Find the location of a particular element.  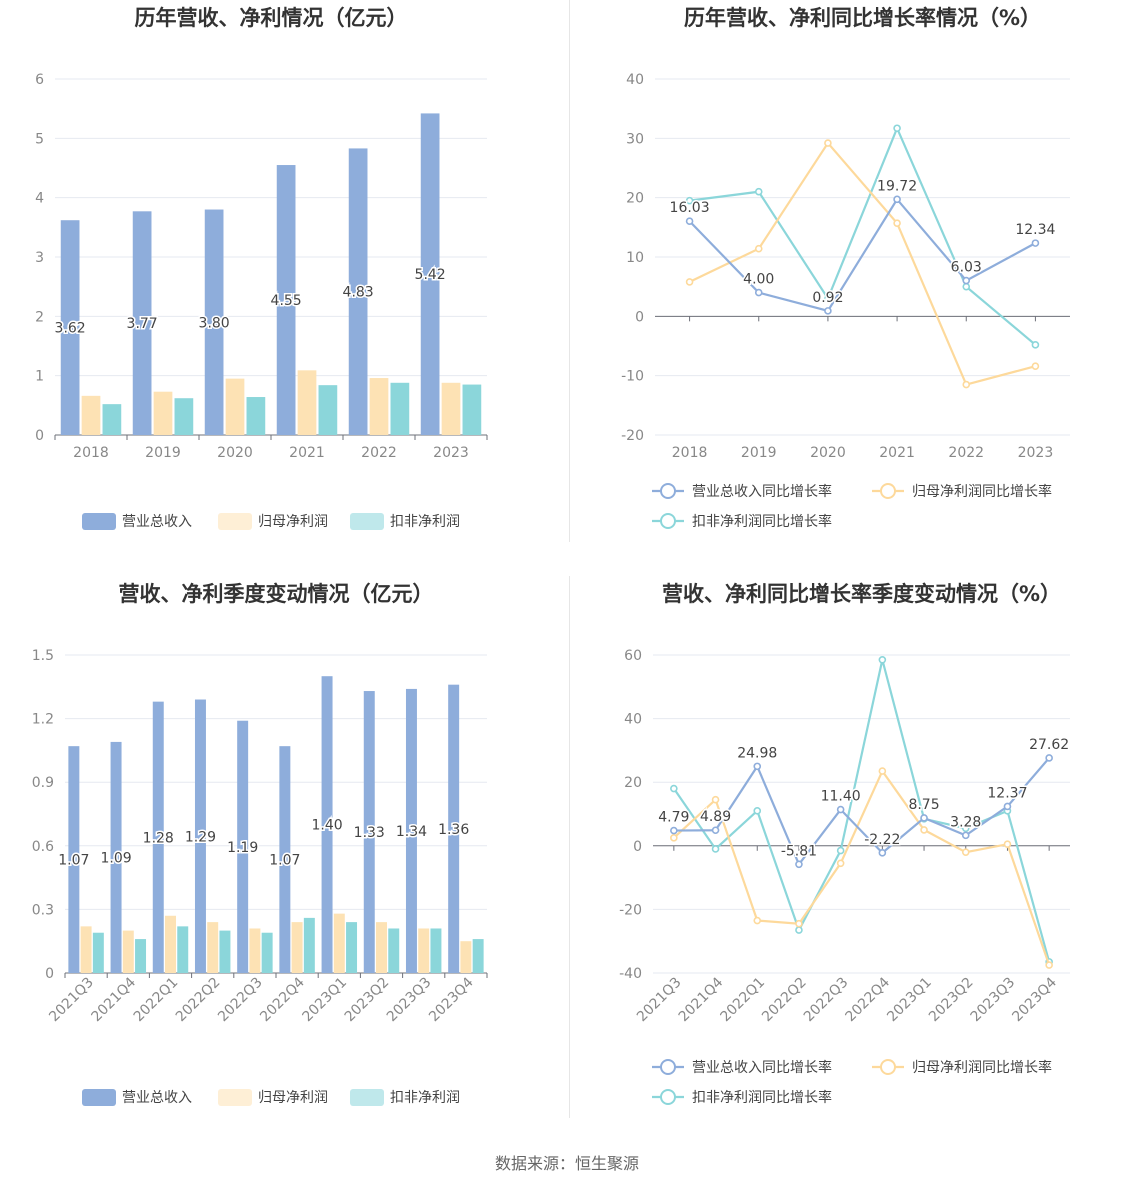

data-label: 11.40 is located at coordinates (841, 797).